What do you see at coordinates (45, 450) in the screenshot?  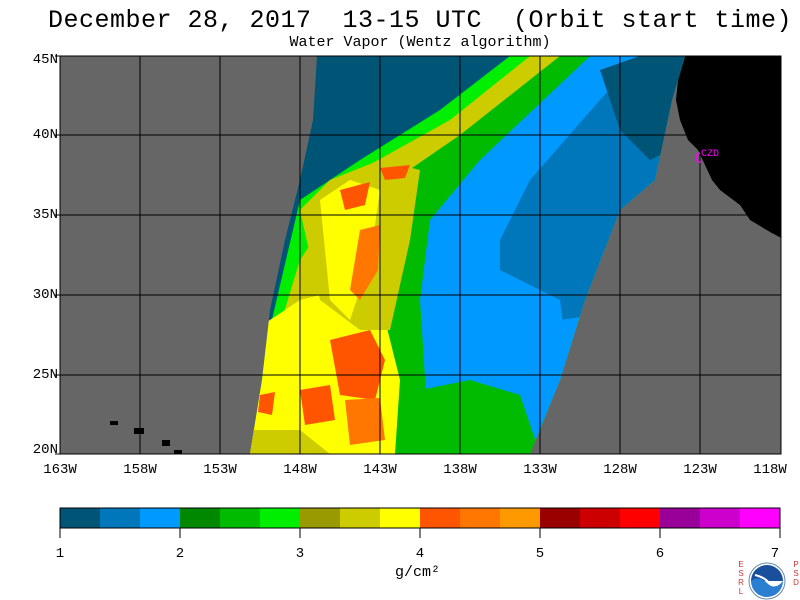 I see `lat-label-20n: 20N` at bounding box center [45, 450].